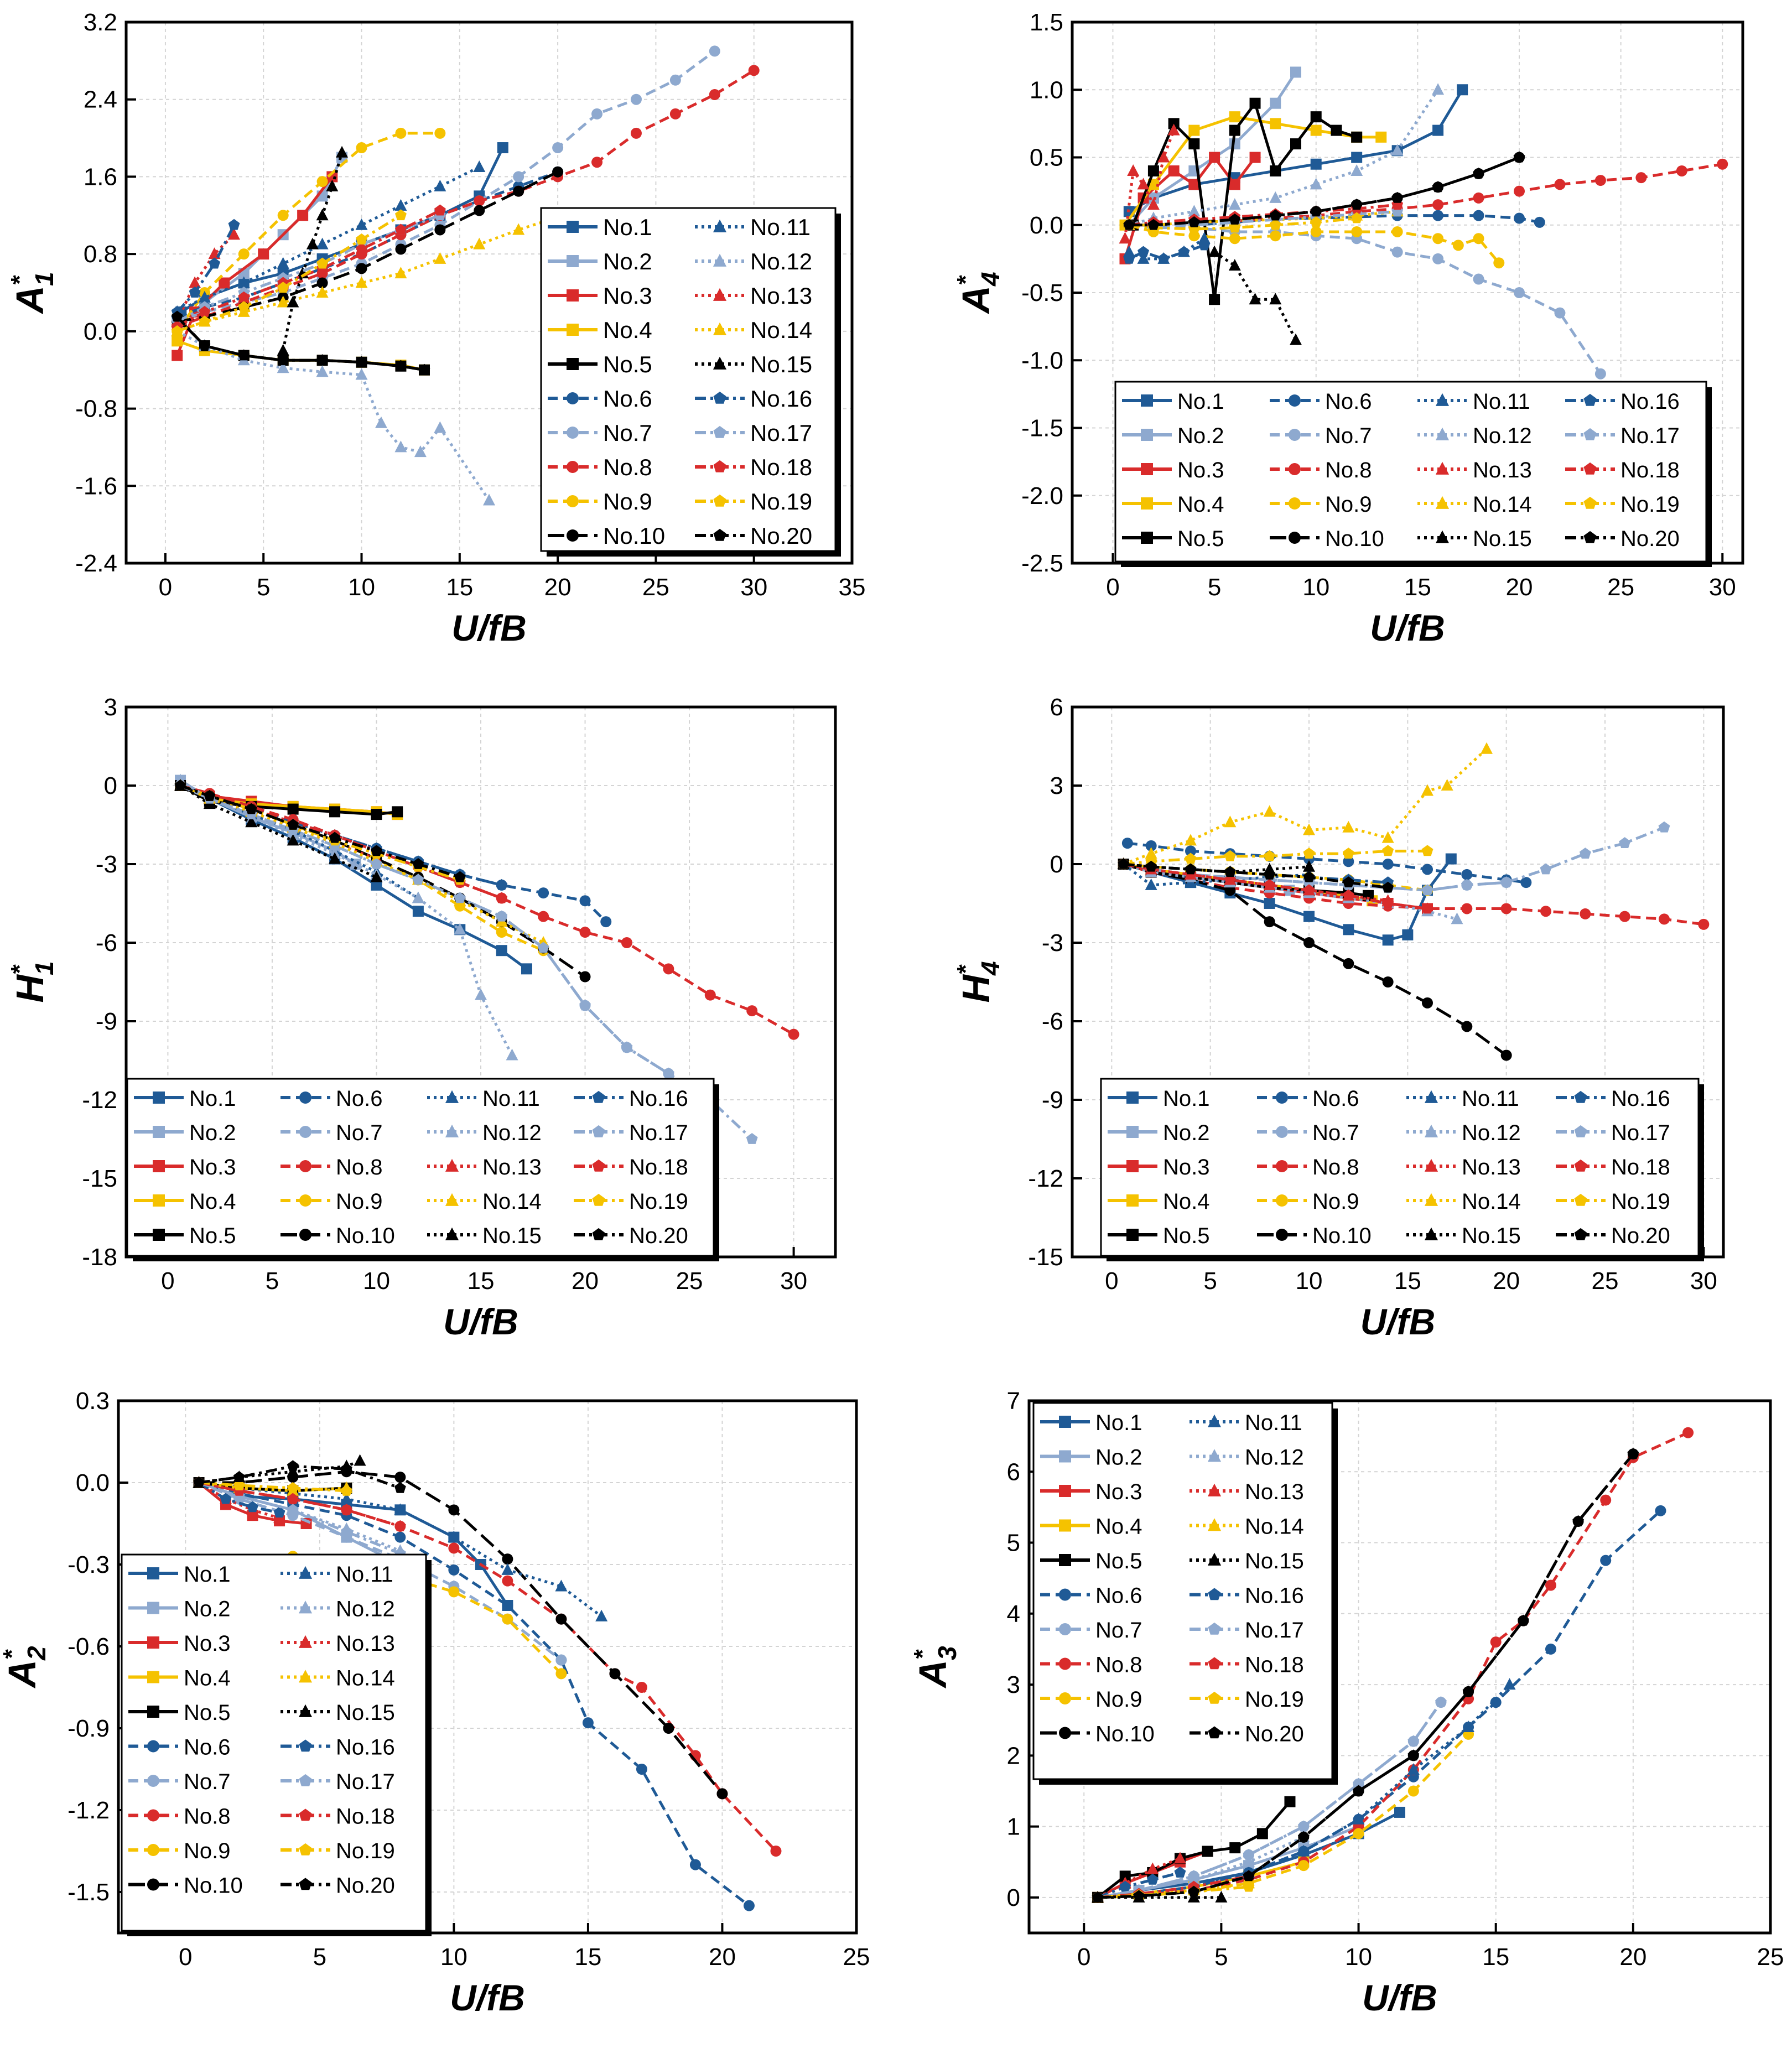 Image resolution: width=1792 pixels, height=2053 pixels. I want to click on legend-label: No.5, so click(627, 364).